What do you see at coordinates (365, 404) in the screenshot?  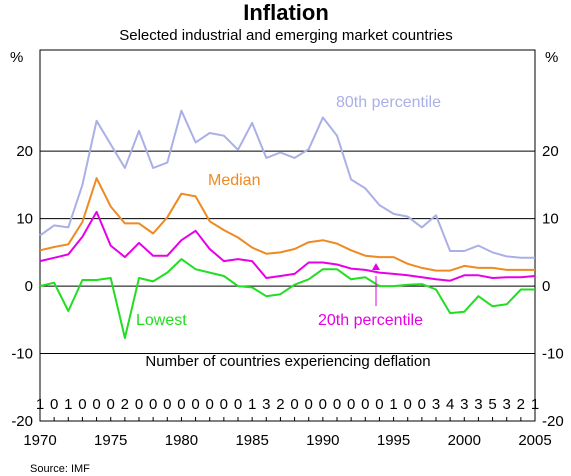 I see `deflation-count-1993: 0` at bounding box center [365, 404].